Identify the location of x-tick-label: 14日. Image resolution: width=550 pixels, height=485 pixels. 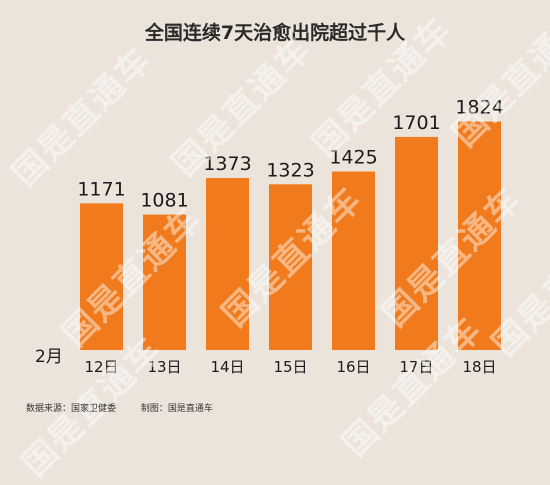
(227, 367).